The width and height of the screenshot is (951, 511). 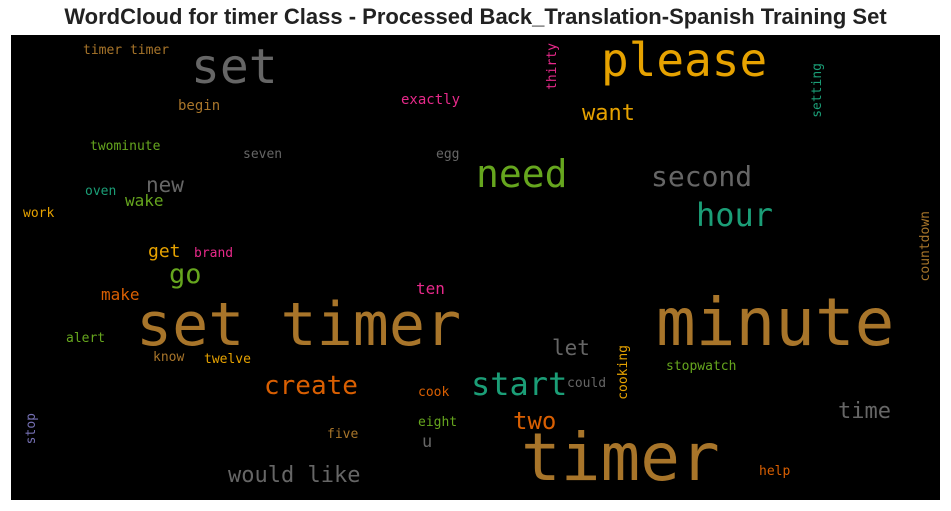 I want to click on wordcloud-word: second, so click(x=702, y=176).